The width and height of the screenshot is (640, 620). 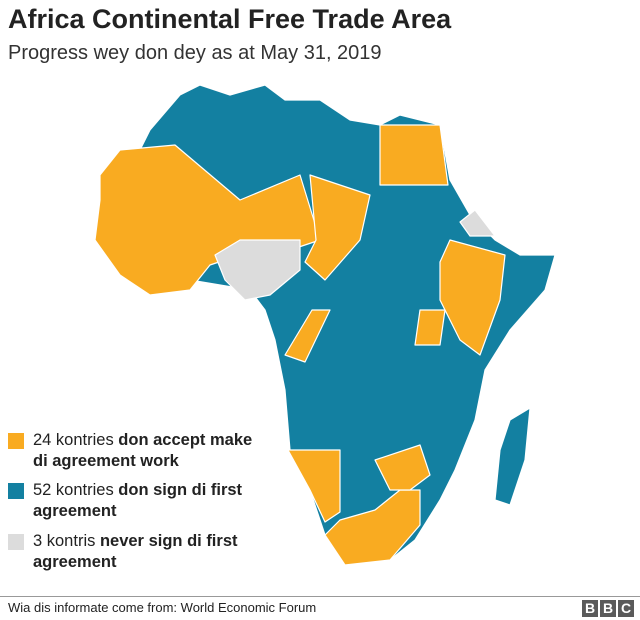 I want to click on region-not-signed-eritrea, so click(x=477, y=223).